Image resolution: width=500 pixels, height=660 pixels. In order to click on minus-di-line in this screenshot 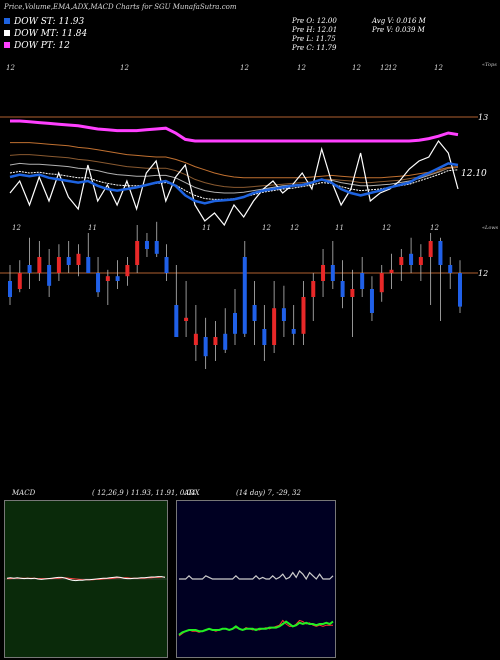, I will do `click(255, 628)`.